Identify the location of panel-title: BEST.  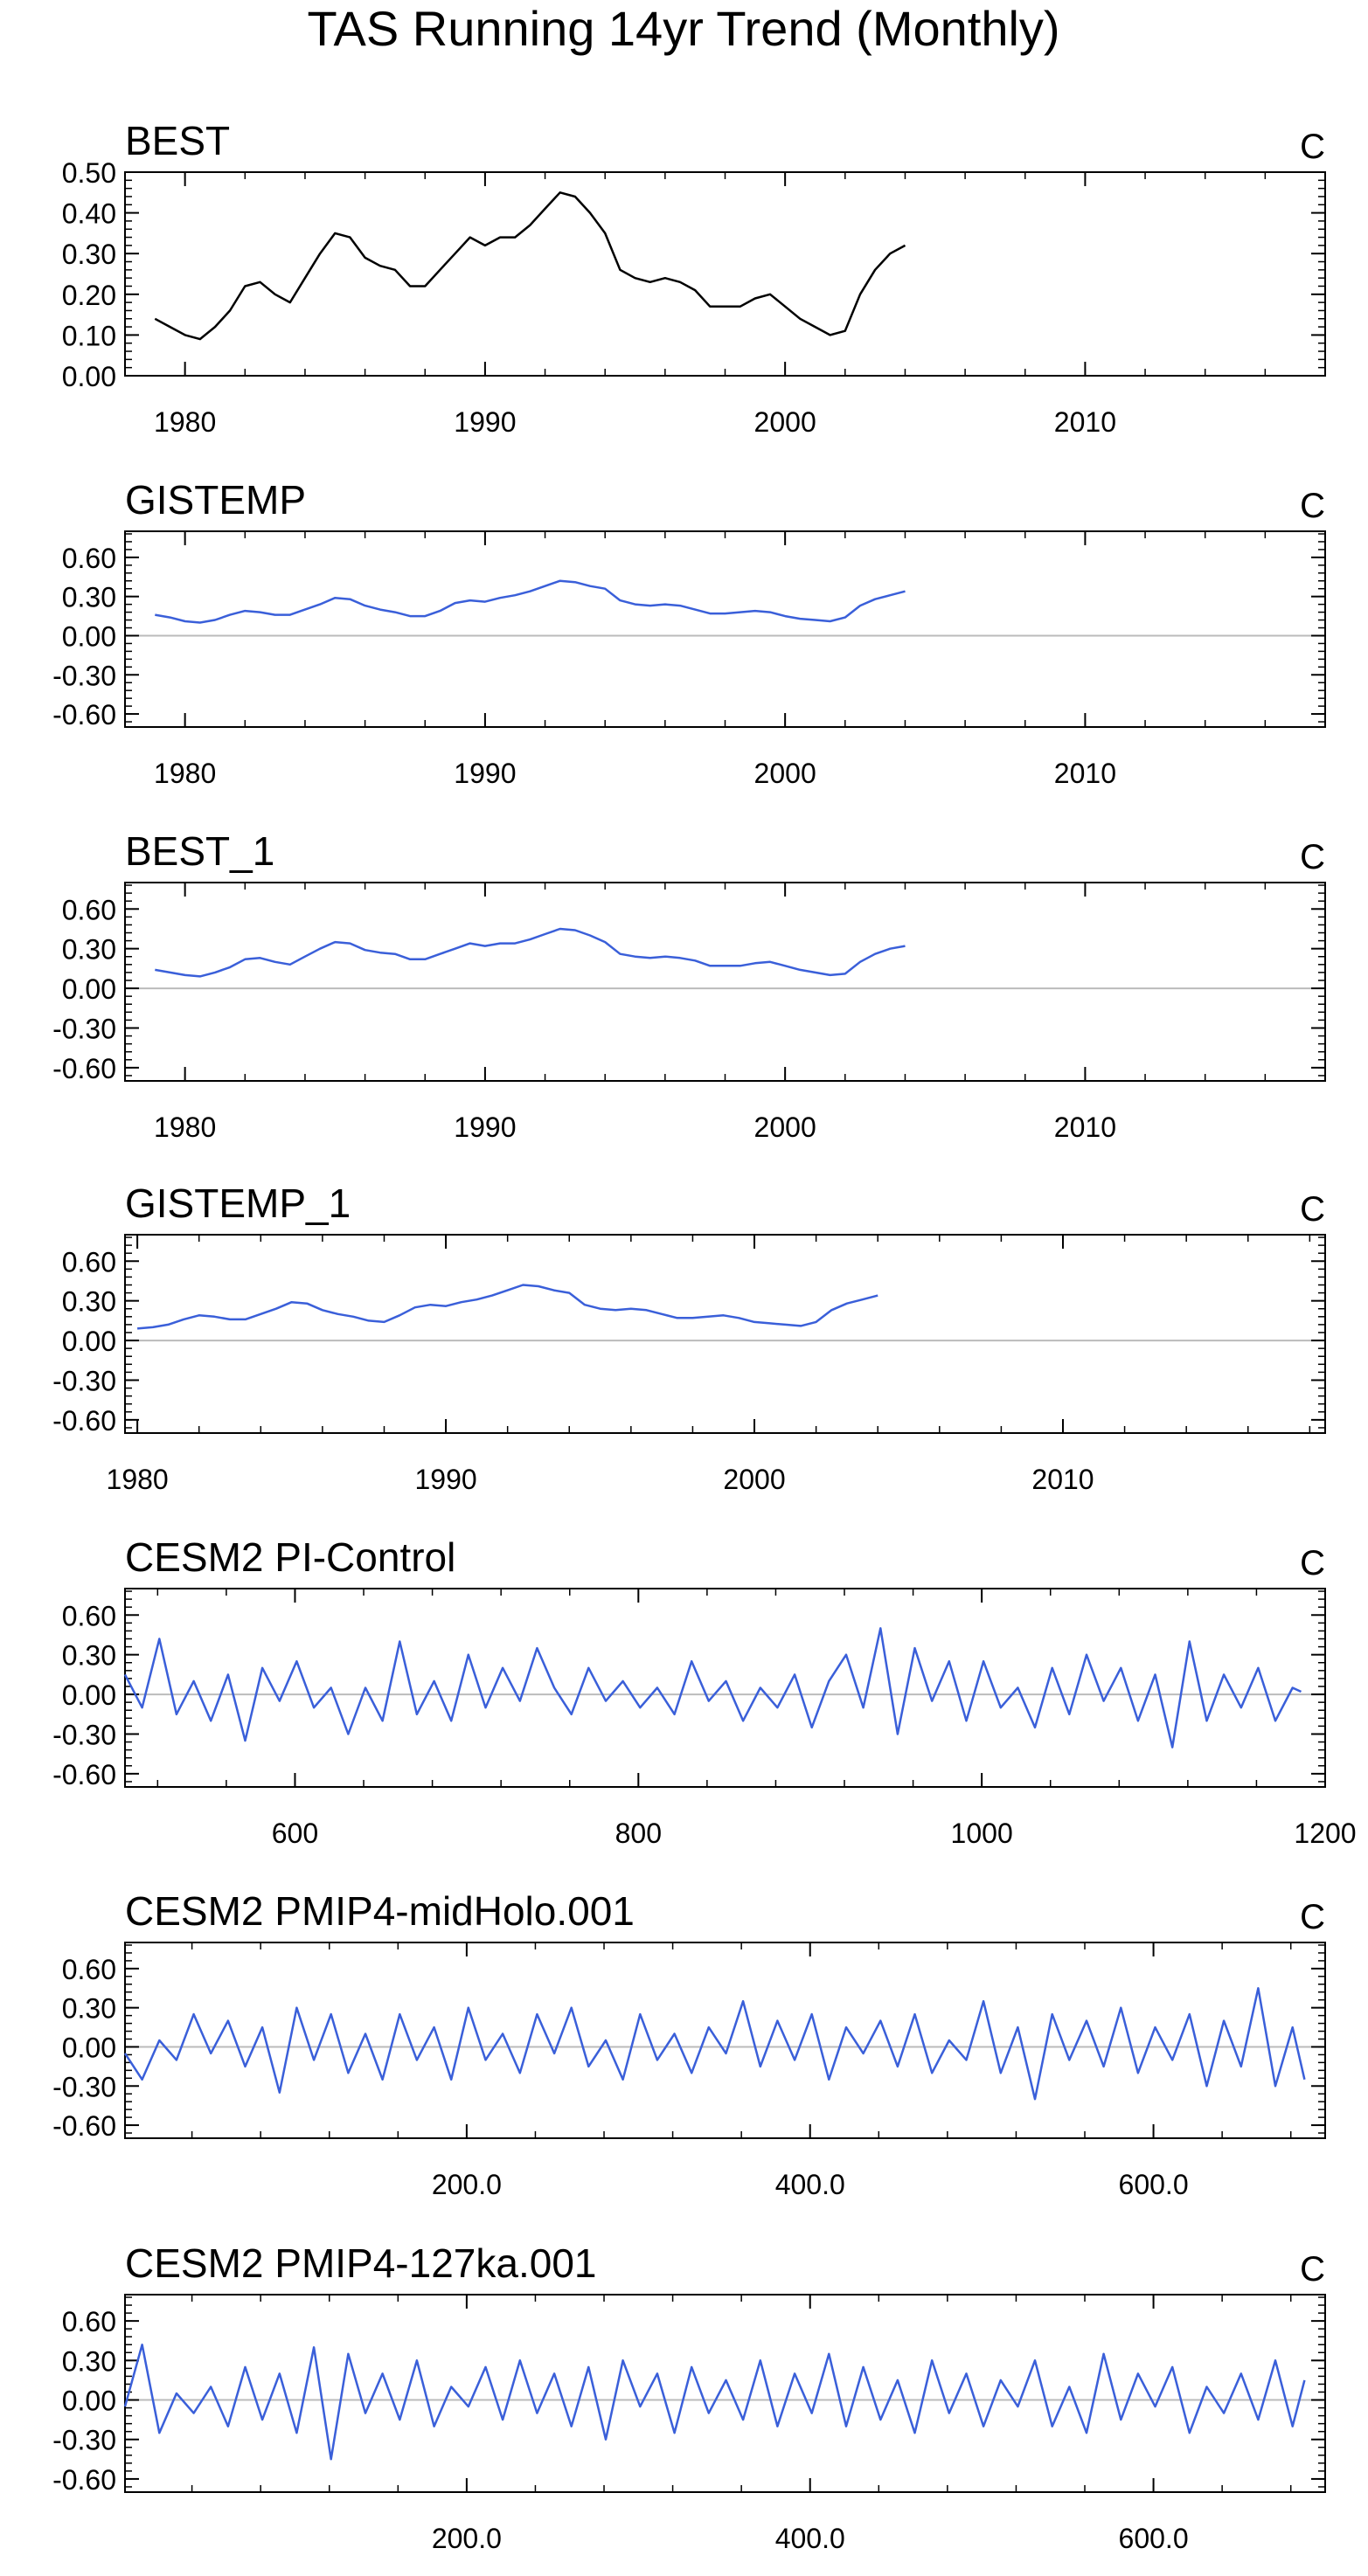
(178, 140).